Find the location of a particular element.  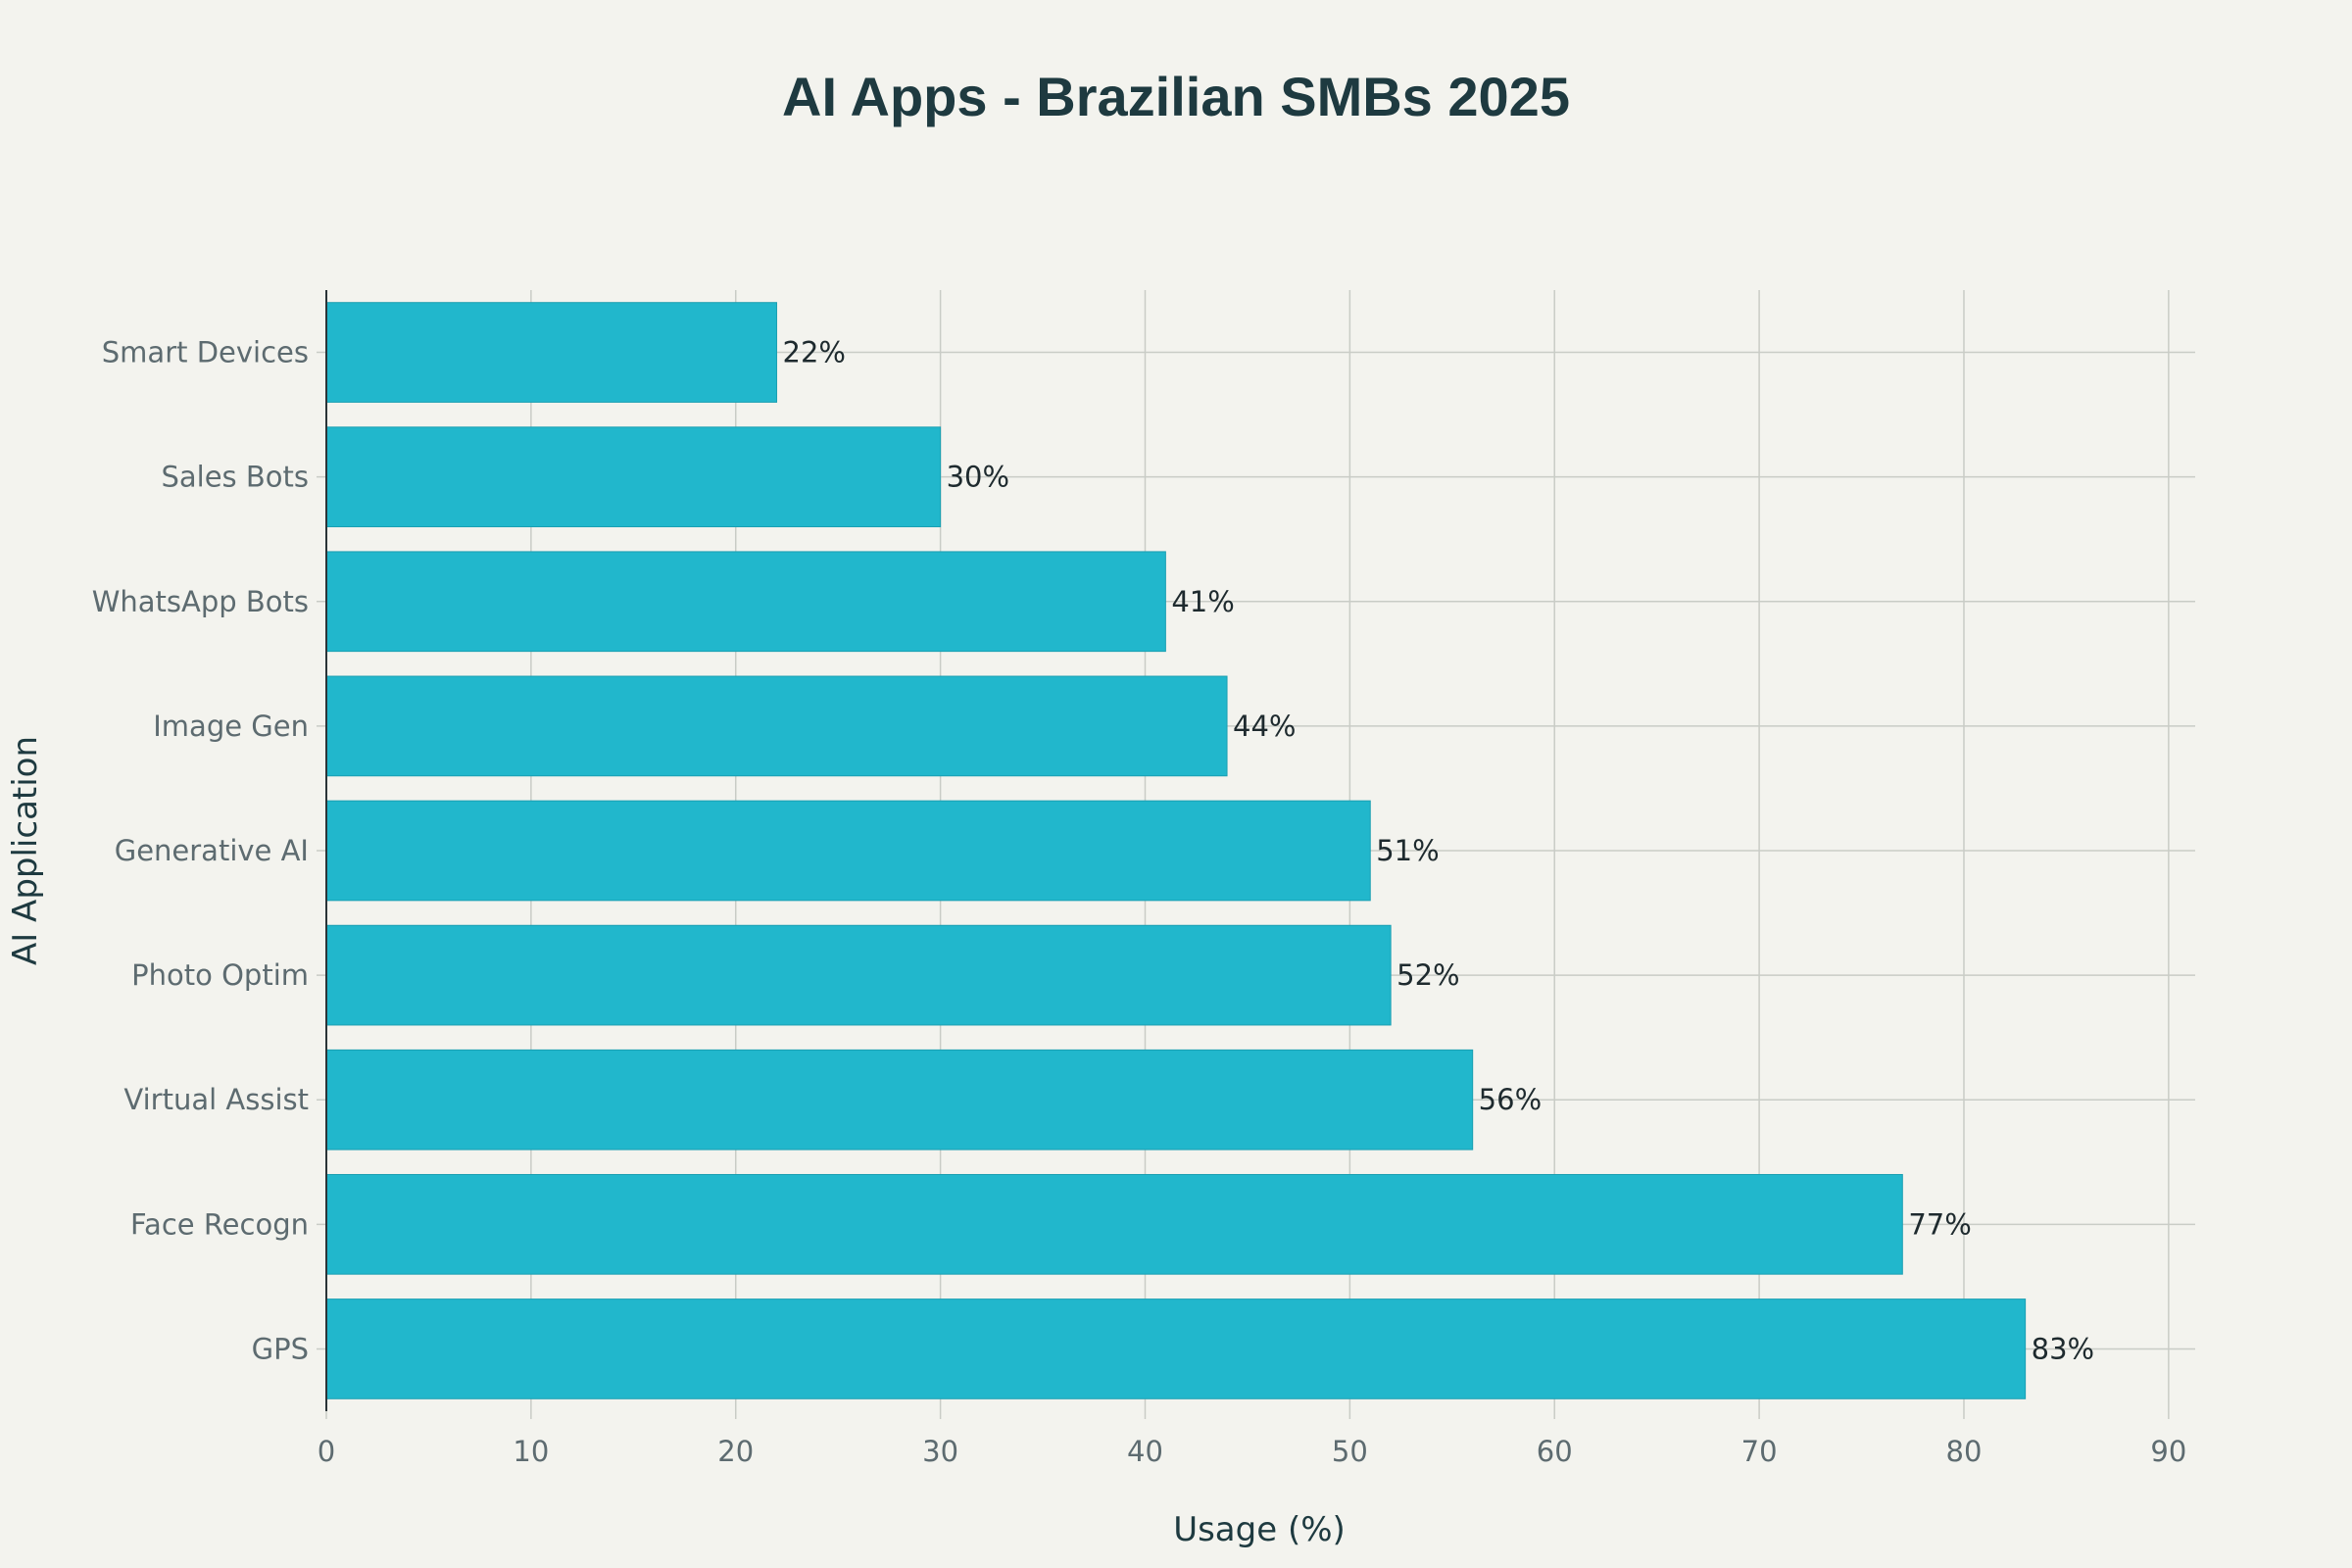

x-tick-label: 10 is located at coordinates (531, 1451).